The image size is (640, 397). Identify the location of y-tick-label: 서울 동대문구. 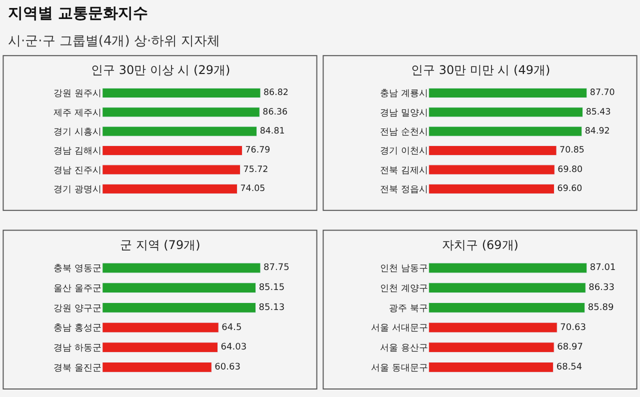
(399, 368).